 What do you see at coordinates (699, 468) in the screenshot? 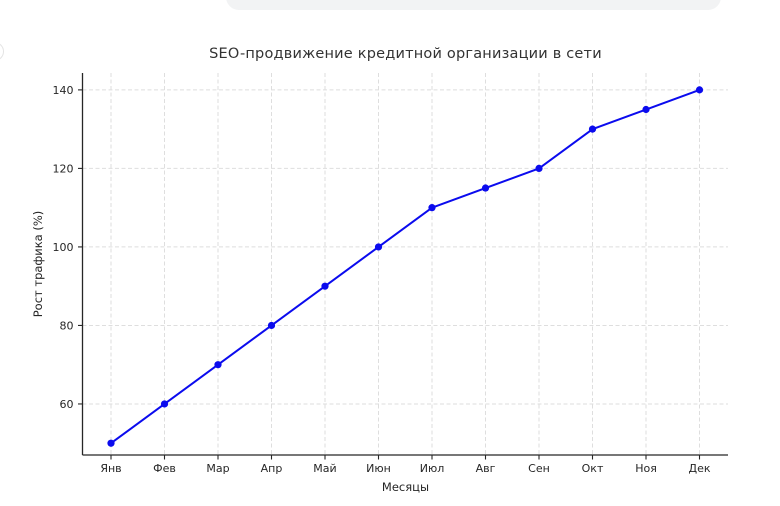
I see `x-tick-label: Дек` at bounding box center [699, 468].